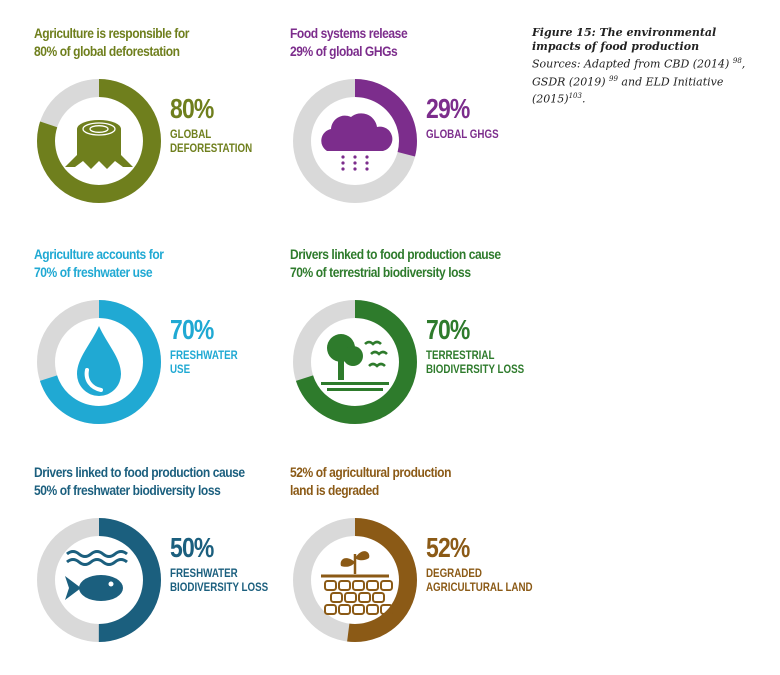 This screenshot has height=675, width=780. What do you see at coordinates (380, 272) in the screenshot?
I see `heading-line: 70% of terrestrial biodiversity loss` at bounding box center [380, 272].